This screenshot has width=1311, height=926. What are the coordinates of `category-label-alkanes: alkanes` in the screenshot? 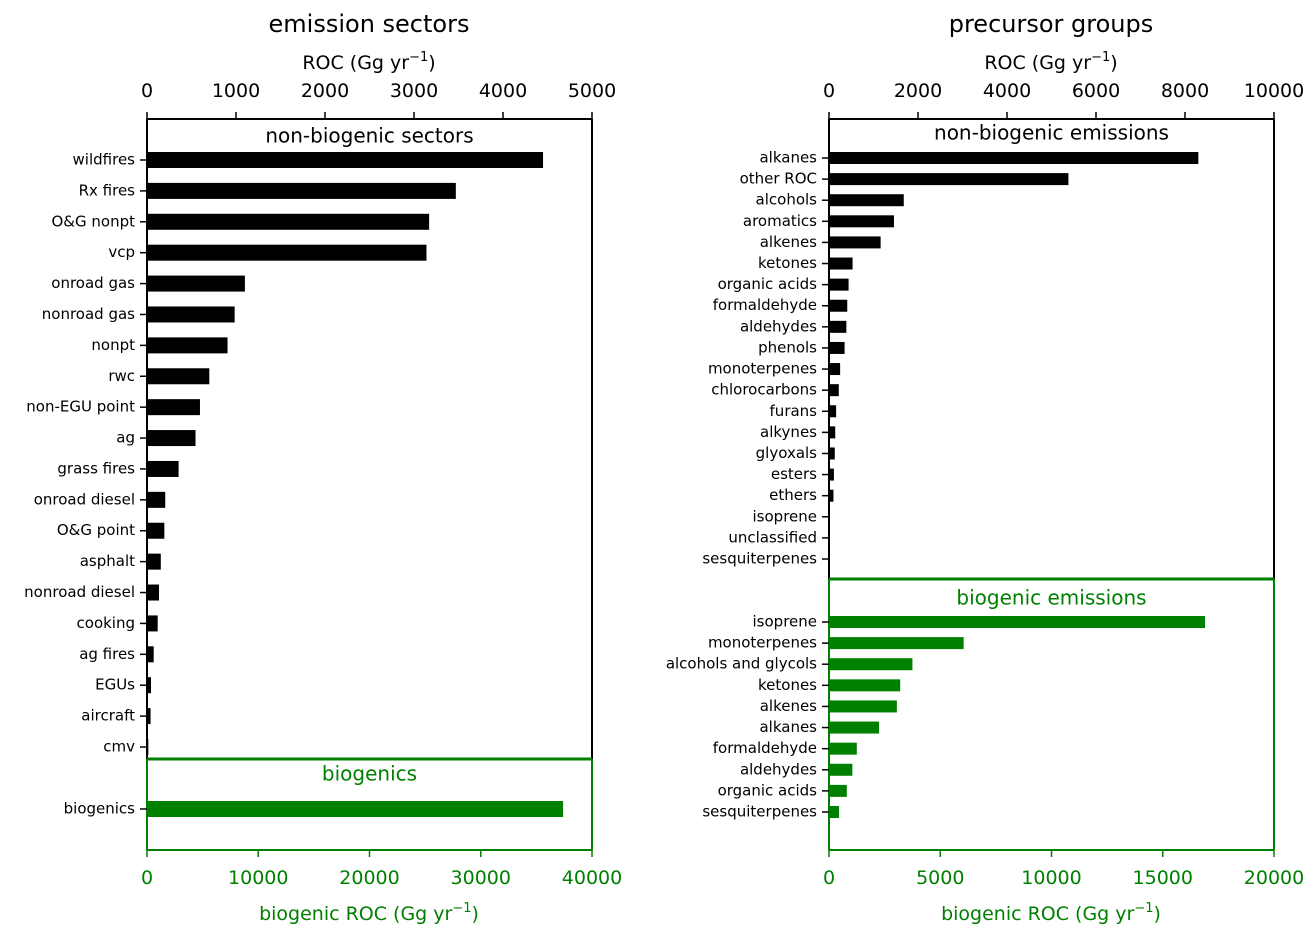 It's located at (788, 158).